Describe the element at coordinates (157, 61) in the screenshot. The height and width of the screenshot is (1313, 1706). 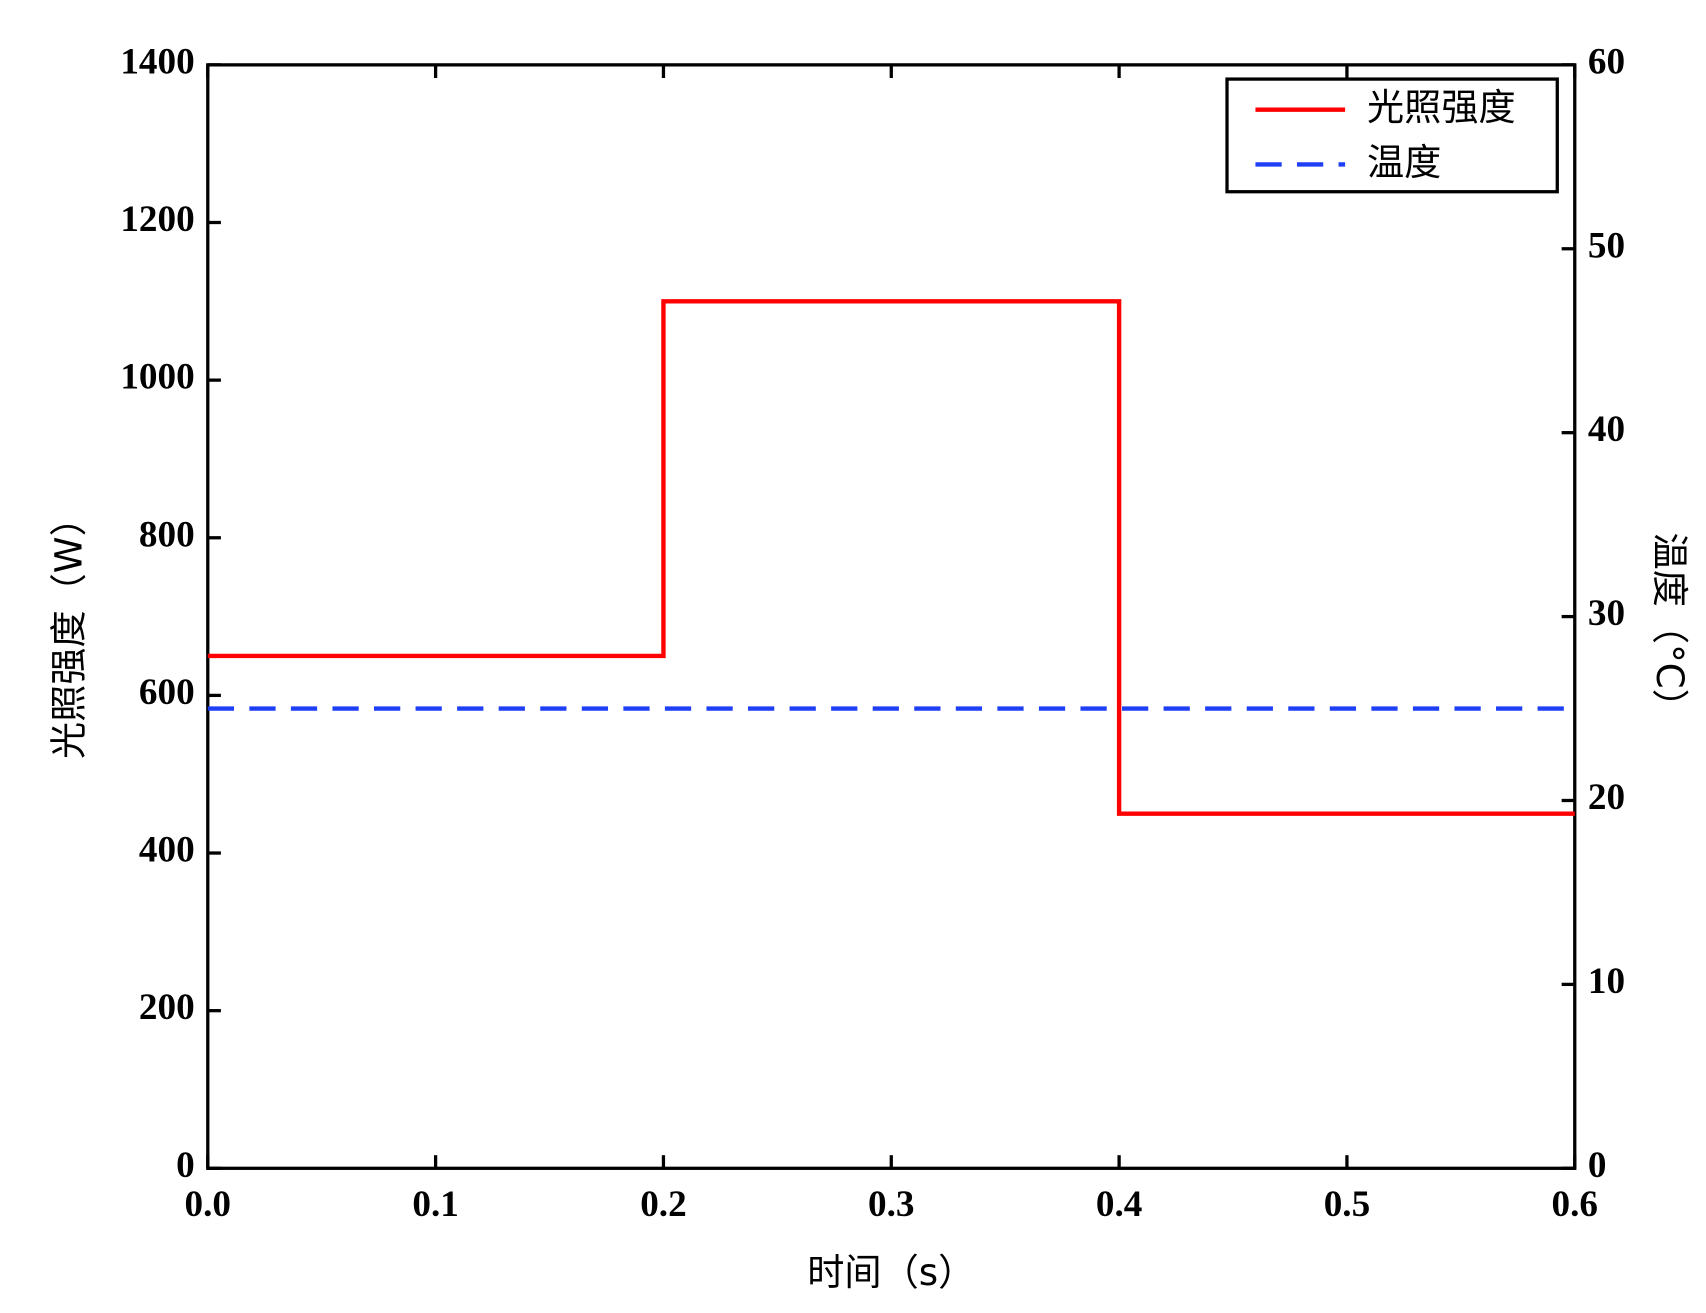
I see `y-tick-label: 1400` at that location.